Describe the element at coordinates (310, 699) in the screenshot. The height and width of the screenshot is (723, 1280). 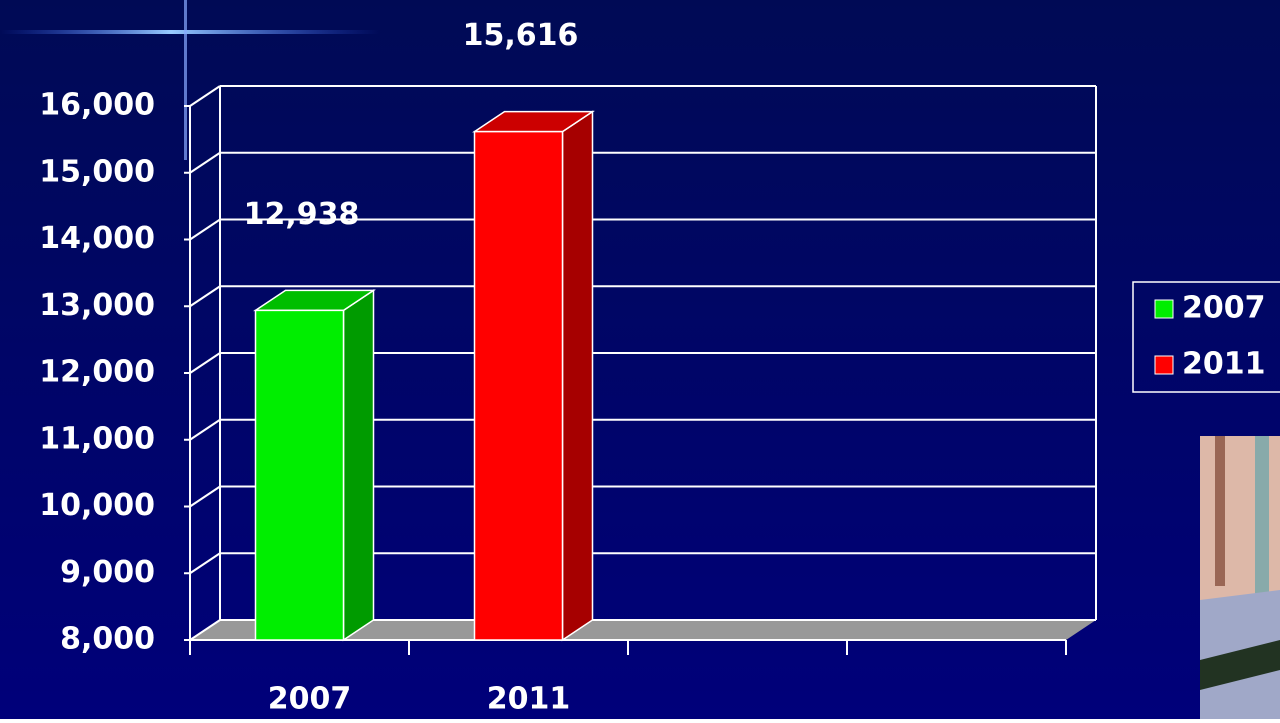
I see `x-tick-label: 2007` at that location.